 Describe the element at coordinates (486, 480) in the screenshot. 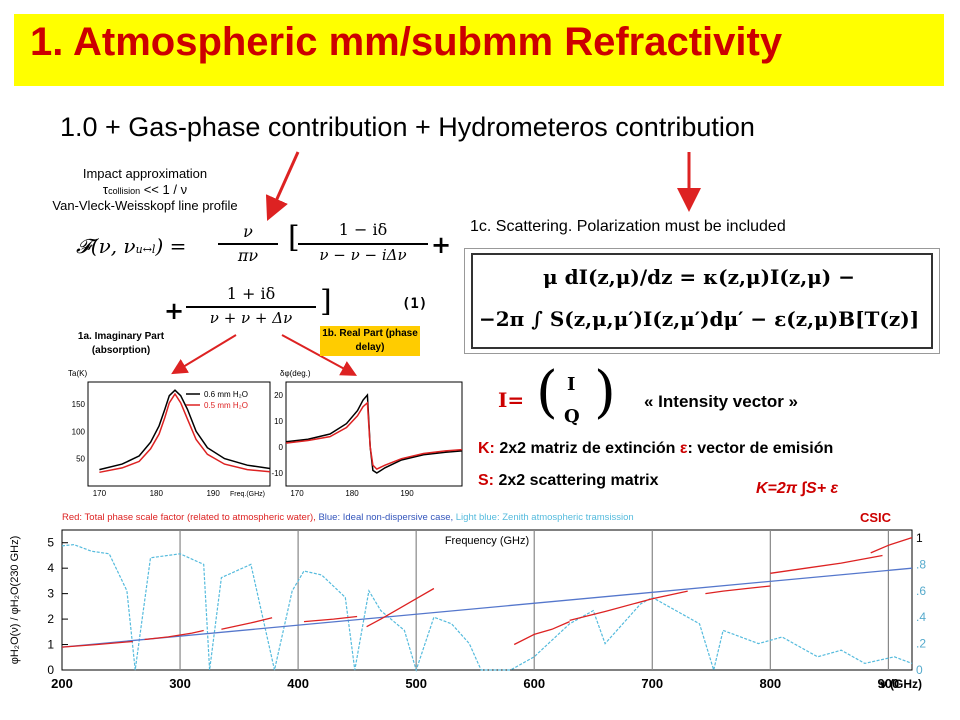

I see `def-S-prefix: S:` at that location.